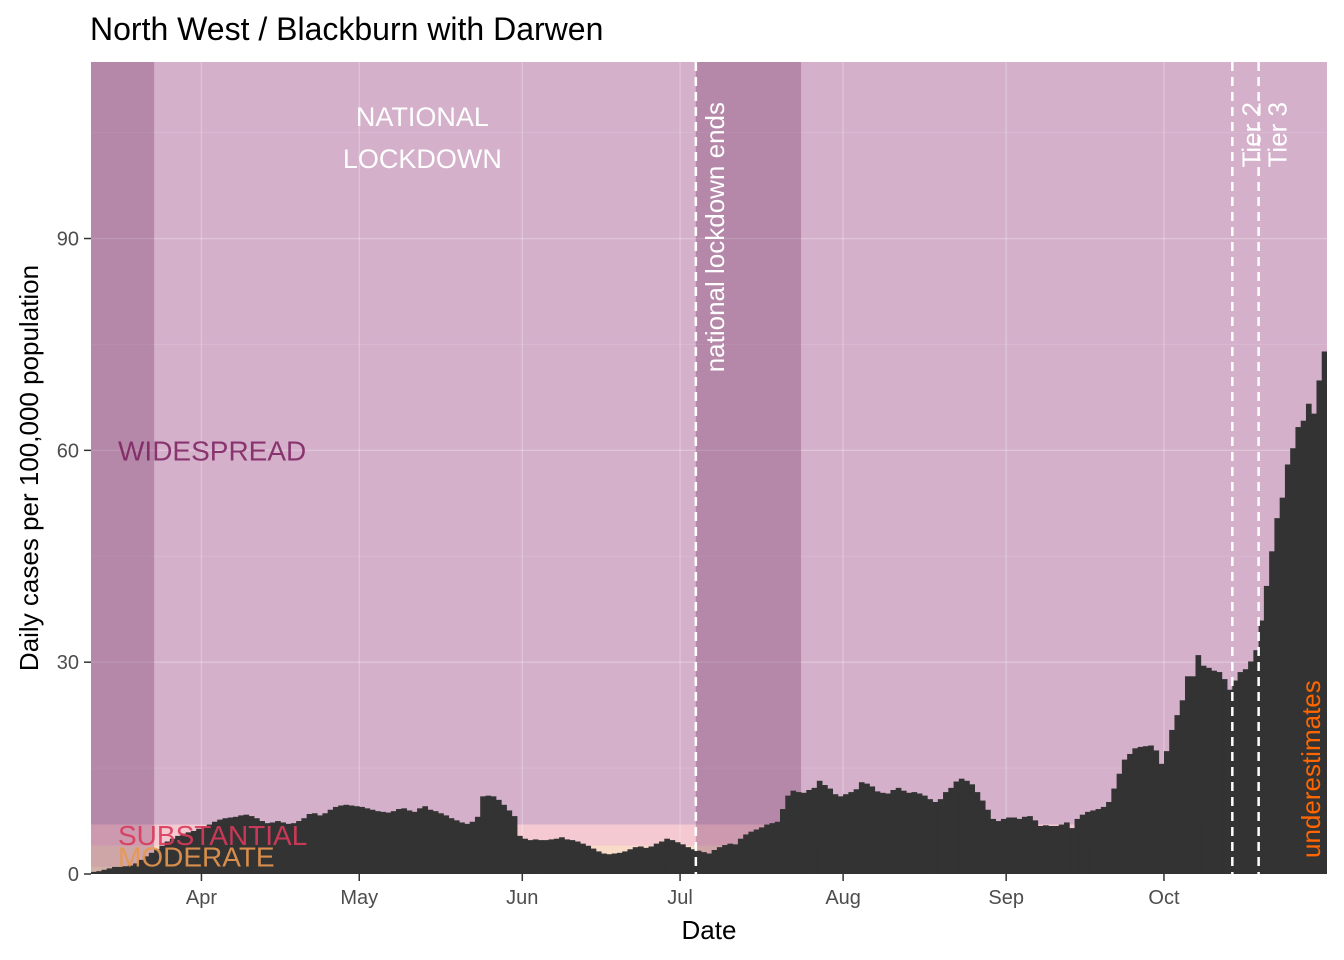  What do you see at coordinates (68, 240) in the screenshot?
I see `y-tick-label: 90` at bounding box center [68, 240].